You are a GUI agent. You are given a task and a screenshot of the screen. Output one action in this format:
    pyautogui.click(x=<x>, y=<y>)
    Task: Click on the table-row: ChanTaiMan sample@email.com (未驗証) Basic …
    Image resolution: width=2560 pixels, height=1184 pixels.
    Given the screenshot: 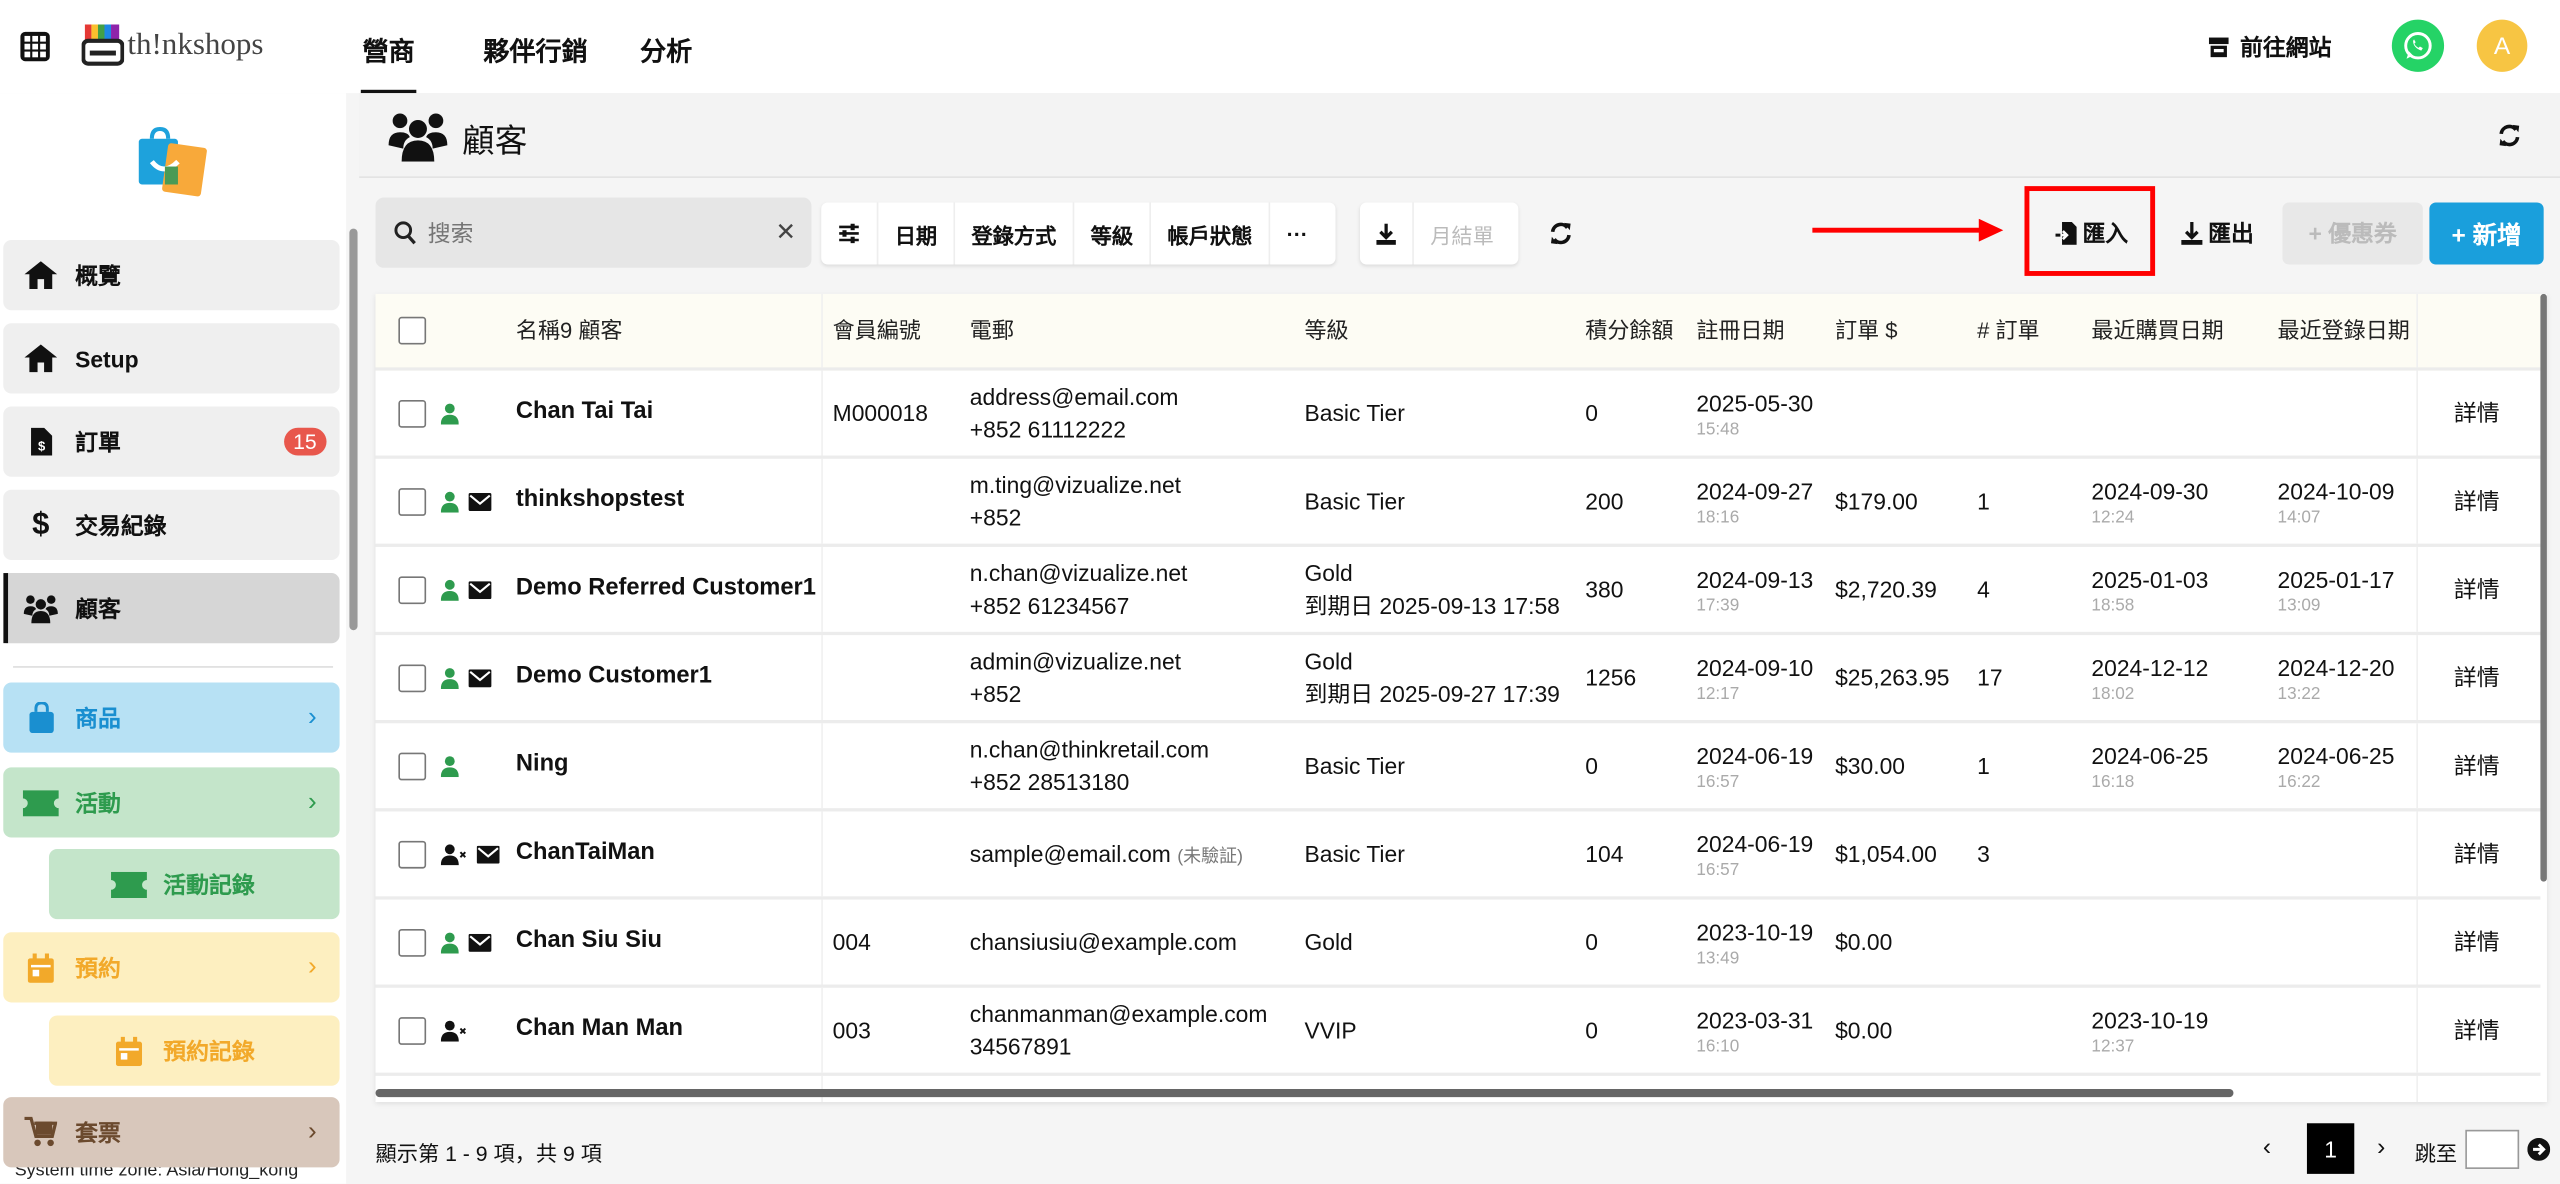 What is the action you would take?
    pyautogui.click(x=1458, y=855)
    